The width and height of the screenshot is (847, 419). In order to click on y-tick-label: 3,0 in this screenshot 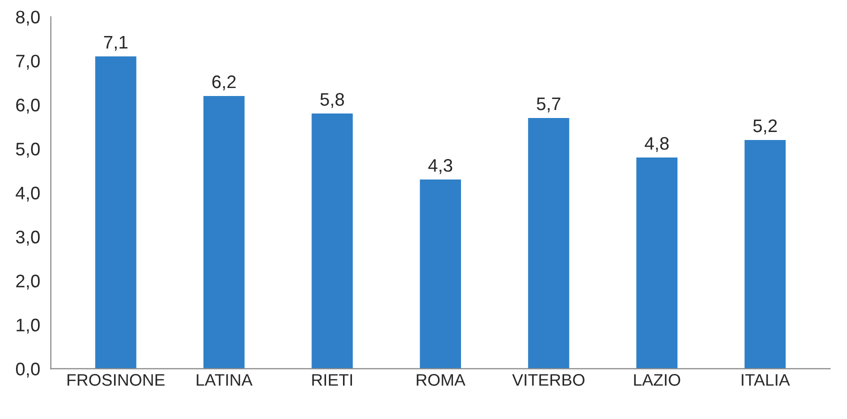, I will do `click(28, 238)`.